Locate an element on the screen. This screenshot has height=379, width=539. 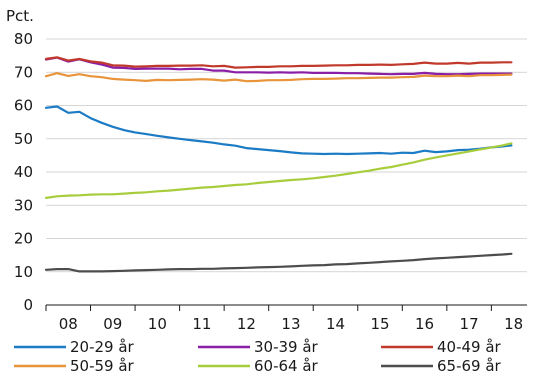
y-tick-label: 40 is located at coordinates (23, 172).